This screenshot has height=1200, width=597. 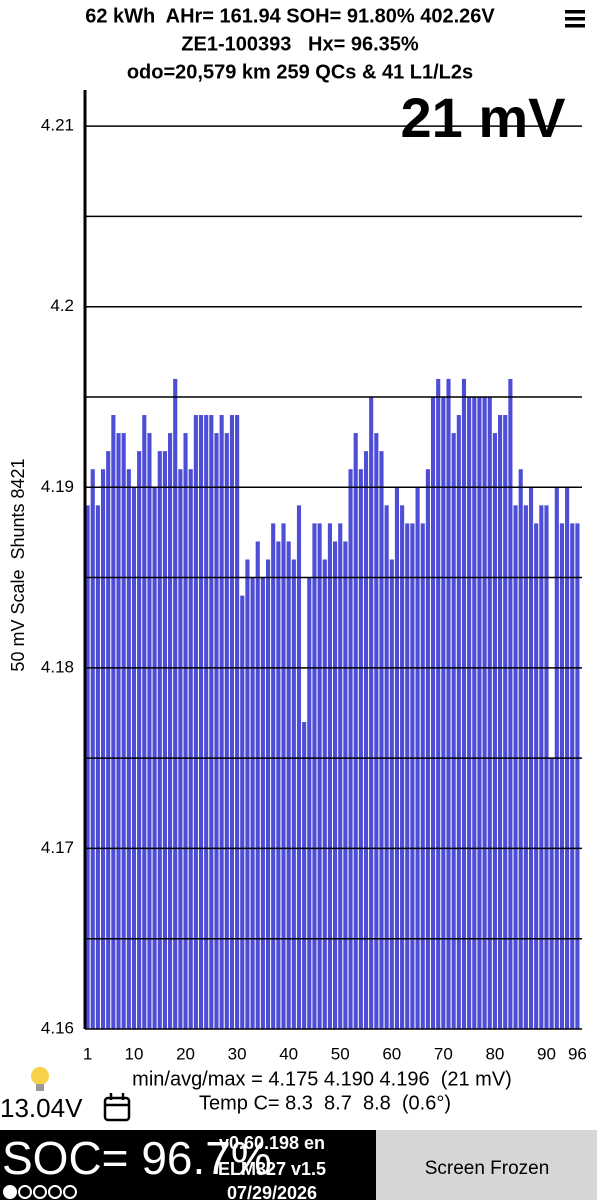 What do you see at coordinates (272, 1143) in the screenshot?
I see `version-text: v0.60.198 en` at bounding box center [272, 1143].